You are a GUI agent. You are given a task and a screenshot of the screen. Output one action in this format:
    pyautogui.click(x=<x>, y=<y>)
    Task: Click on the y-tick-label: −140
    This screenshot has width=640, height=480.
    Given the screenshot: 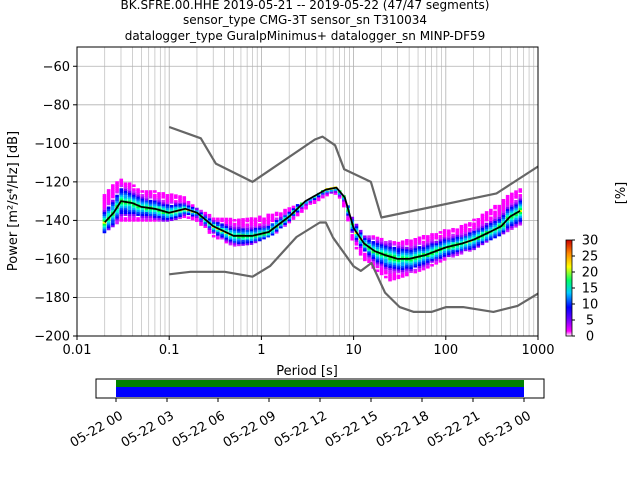 What is the action you would take?
    pyautogui.click(x=52, y=221)
    